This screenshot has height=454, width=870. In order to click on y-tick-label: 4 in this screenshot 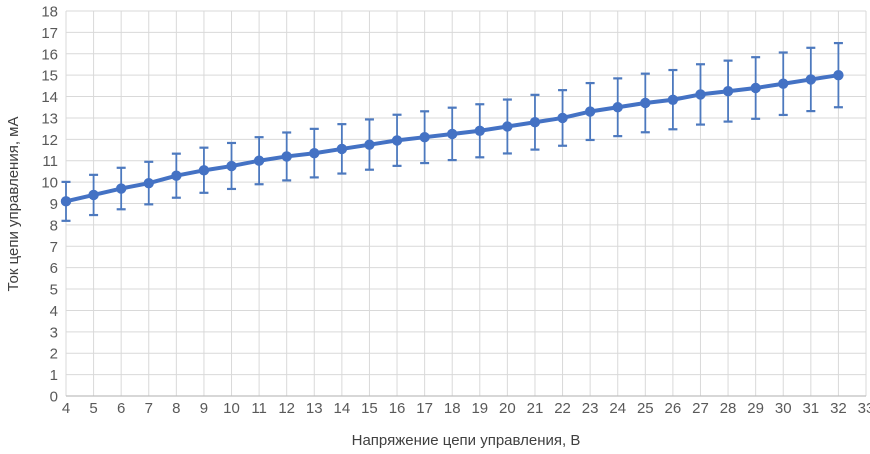, I will do `click(54, 311)`.